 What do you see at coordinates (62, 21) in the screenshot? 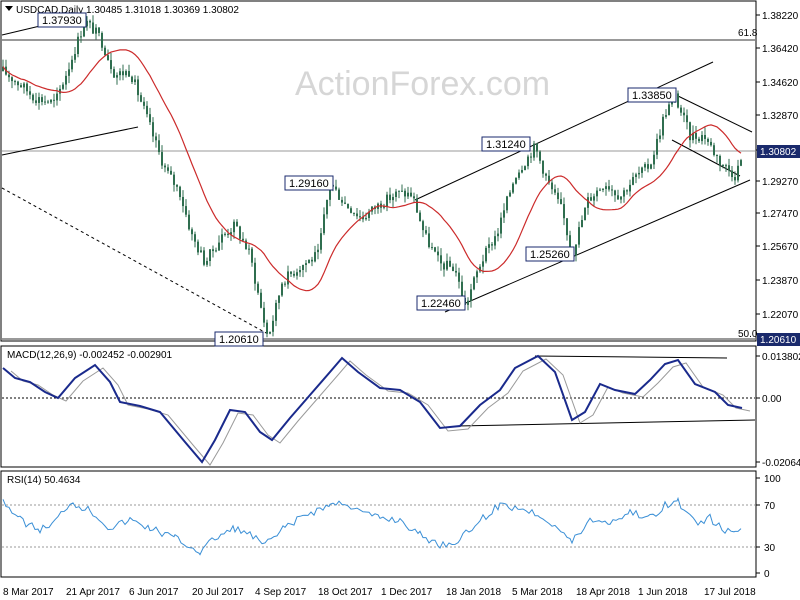
I see `svg-text: 1.37930` at bounding box center [62, 21].